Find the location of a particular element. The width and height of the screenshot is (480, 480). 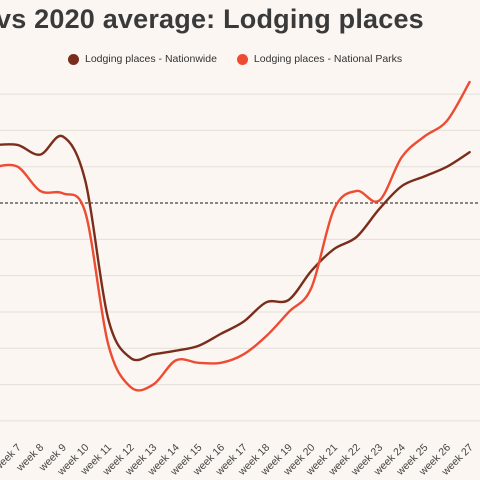

legend-marker-national-parks is located at coordinates (242, 59).